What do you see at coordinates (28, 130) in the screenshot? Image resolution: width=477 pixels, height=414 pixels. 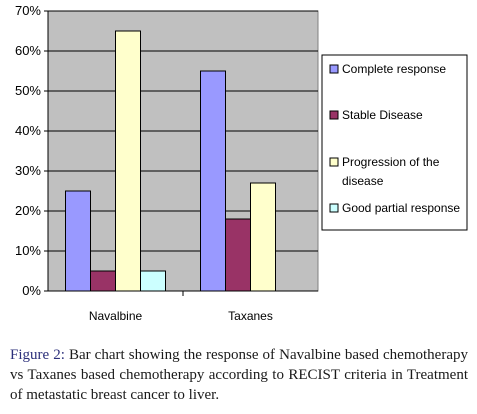 I see `y-tick-label: 40%` at bounding box center [28, 130].